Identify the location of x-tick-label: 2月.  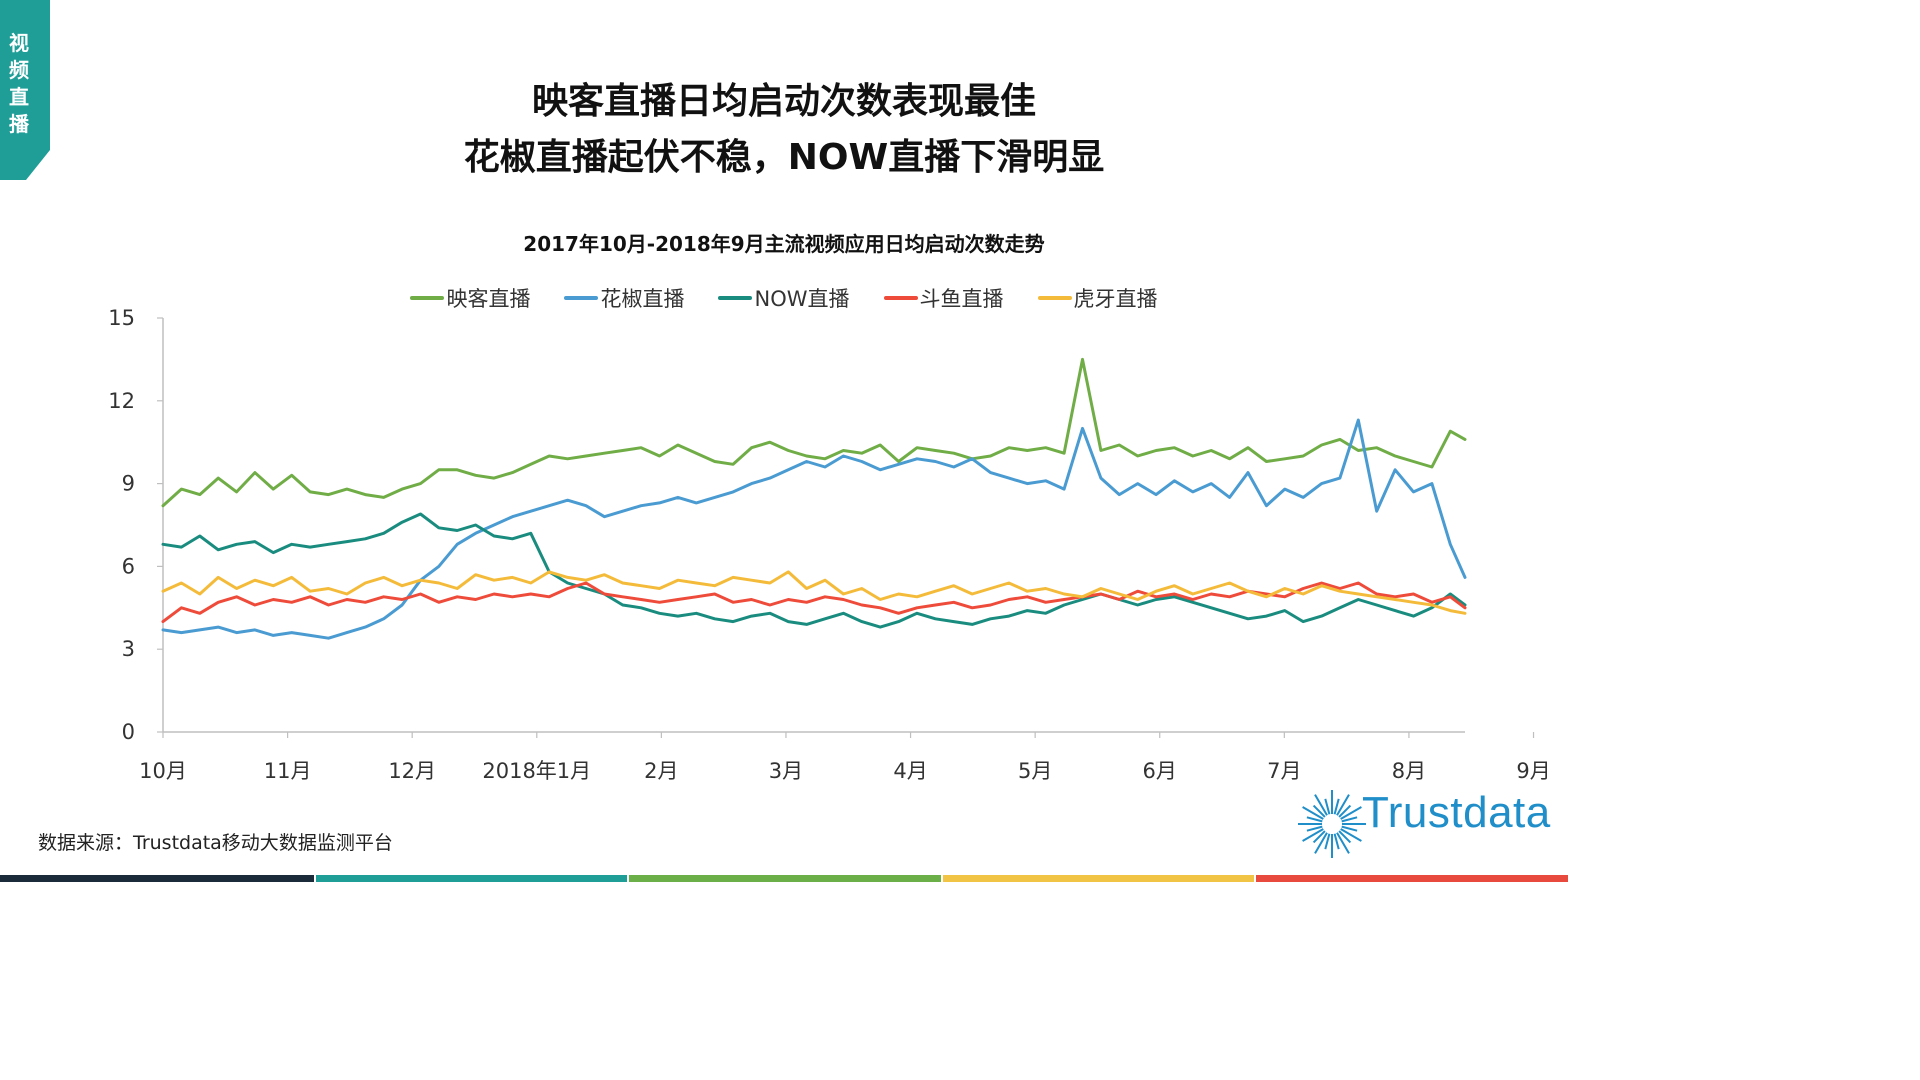
(661, 771).